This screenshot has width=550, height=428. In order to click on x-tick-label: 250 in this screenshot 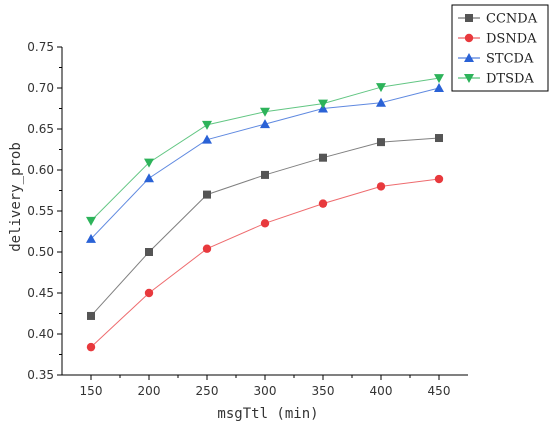, I will do `click(207, 391)`.